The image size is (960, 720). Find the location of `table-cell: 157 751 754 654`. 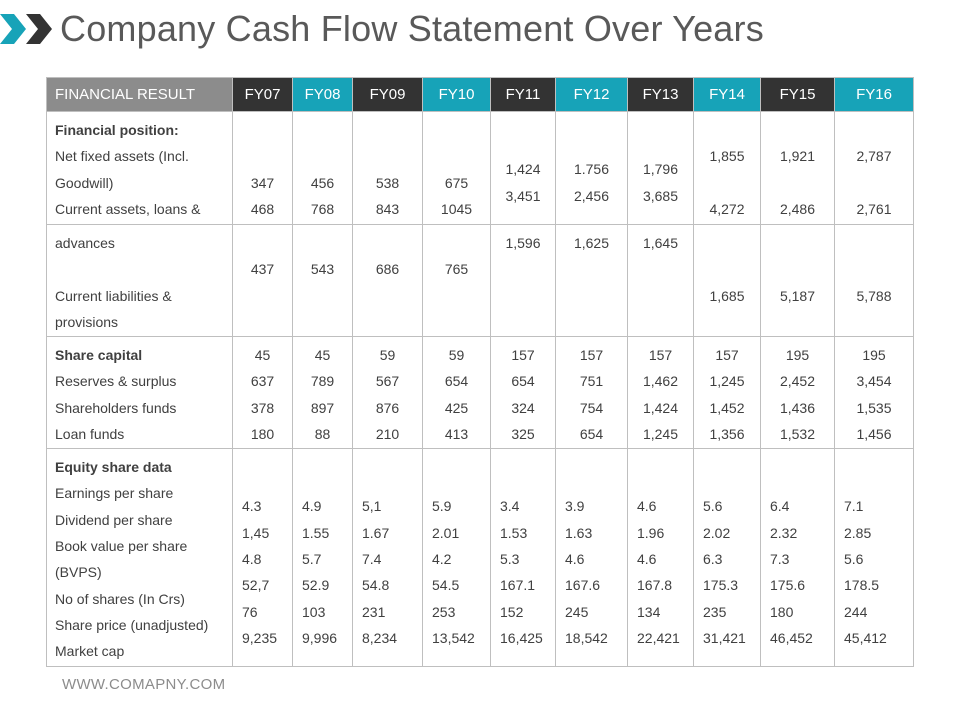

table-cell: 157 751 754 654 is located at coordinates (591, 392).